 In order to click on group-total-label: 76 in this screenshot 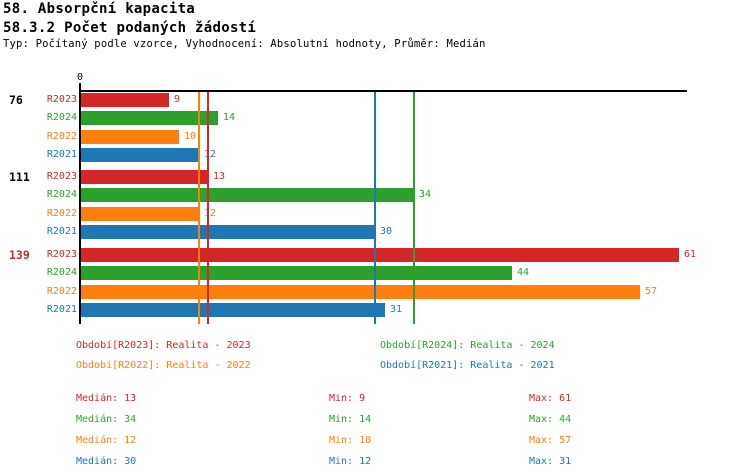, I will do `click(16, 100)`.